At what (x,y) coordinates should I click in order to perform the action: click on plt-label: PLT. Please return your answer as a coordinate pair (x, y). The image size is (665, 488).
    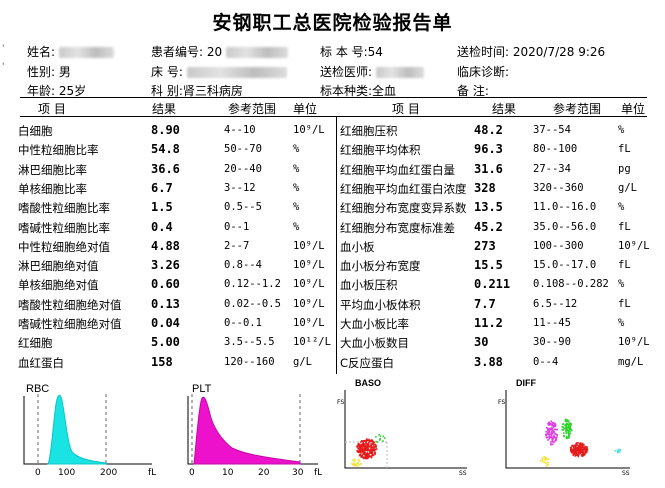
    Looking at the image, I should click on (202, 389).